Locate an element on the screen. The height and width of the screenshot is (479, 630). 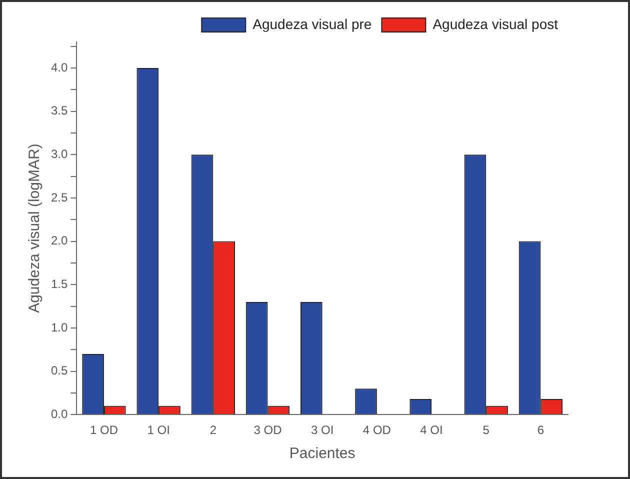
x-tick-label: 4 OD is located at coordinates (377, 430).